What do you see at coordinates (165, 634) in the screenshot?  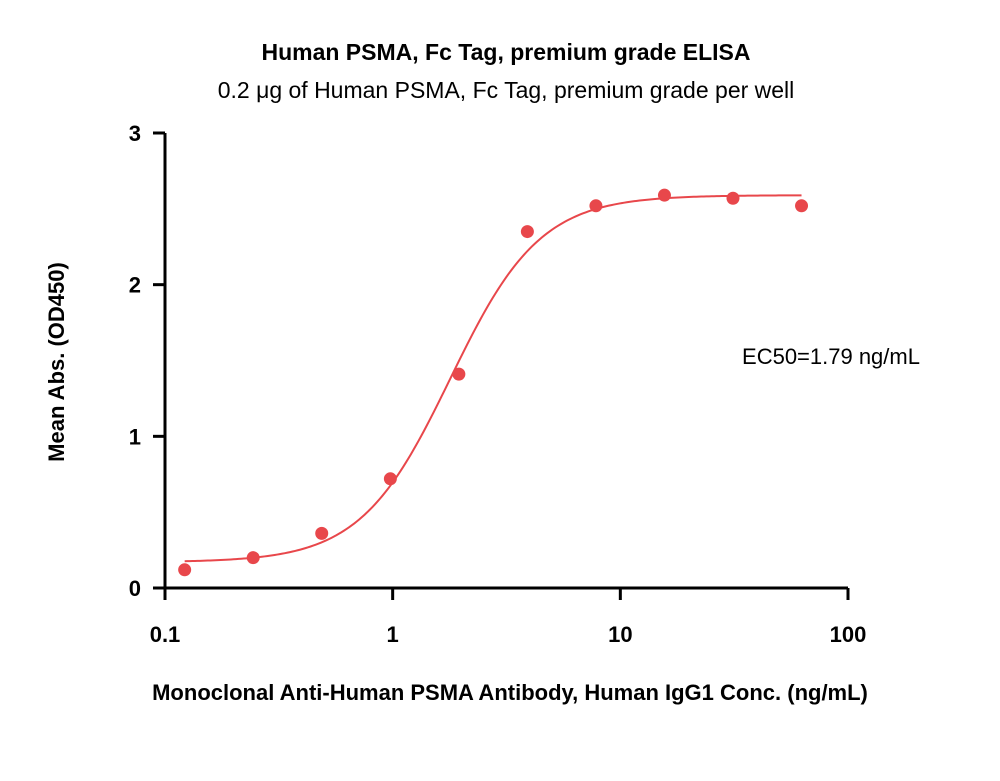 I see `x-tick-label: 0.1` at bounding box center [165, 634].